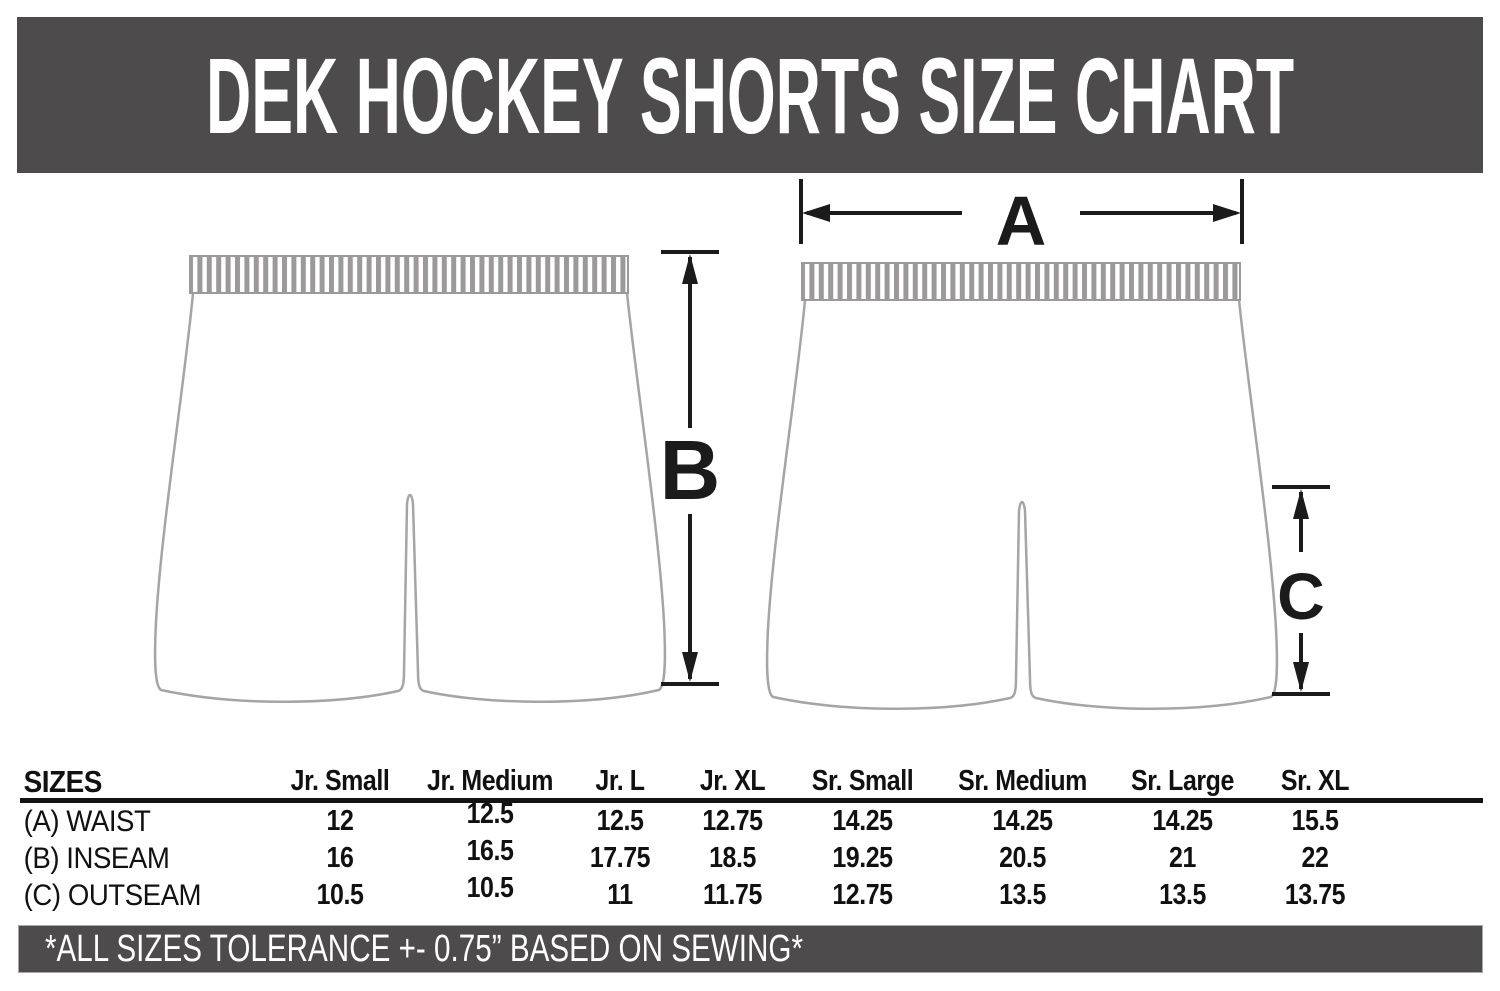 The height and width of the screenshot is (991, 1500). I want to click on dimension-label-a: A, so click(1021, 221).